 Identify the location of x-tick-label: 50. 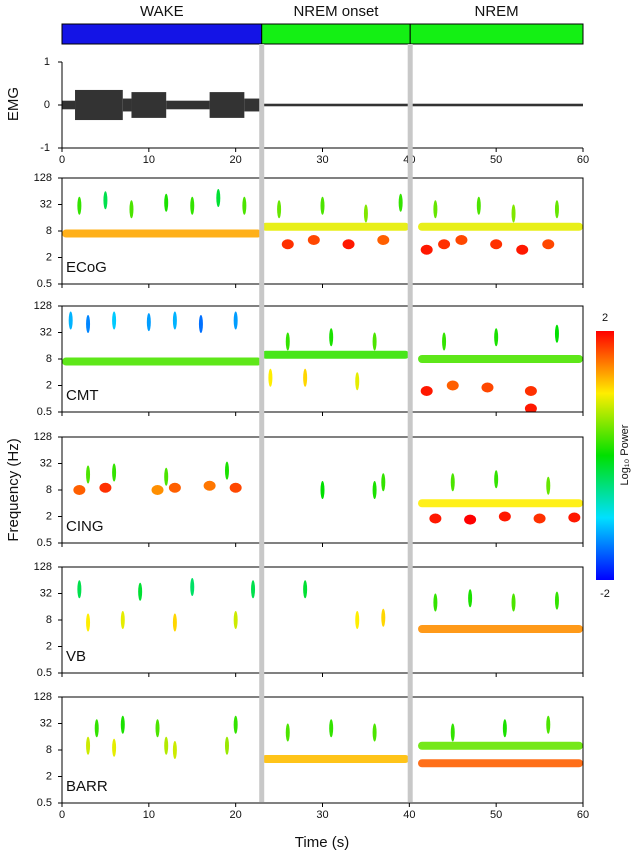
(496, 160).